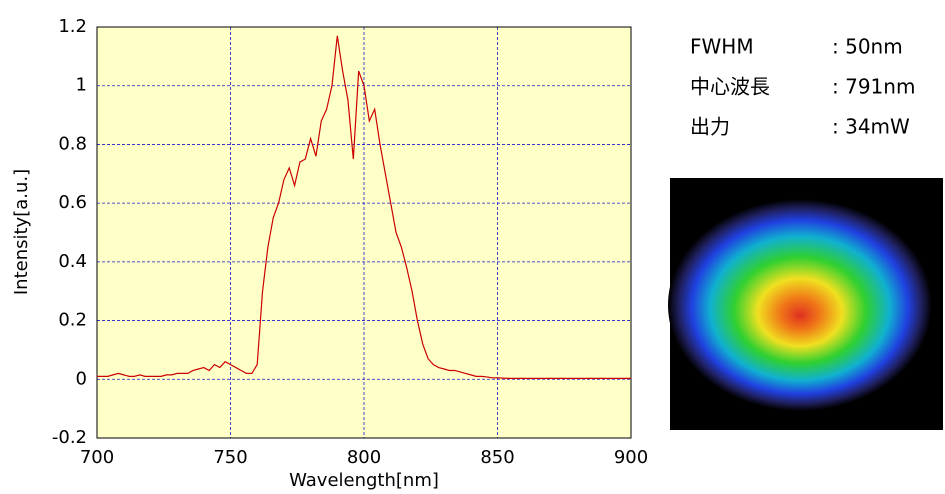 Image resolution: width=945 pixels, height=494 pixels. I want to click on y-axis-label: Intensity[a.u.], so click(21, 232).